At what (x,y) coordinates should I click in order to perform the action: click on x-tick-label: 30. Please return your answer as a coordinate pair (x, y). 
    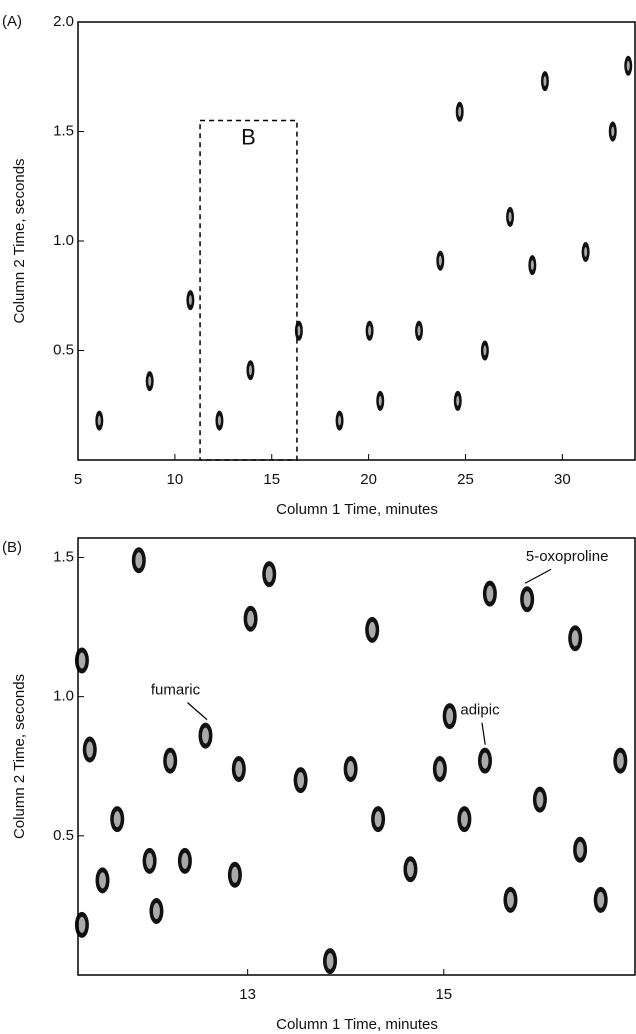
    Looking at the image, I should click on (562, 479).